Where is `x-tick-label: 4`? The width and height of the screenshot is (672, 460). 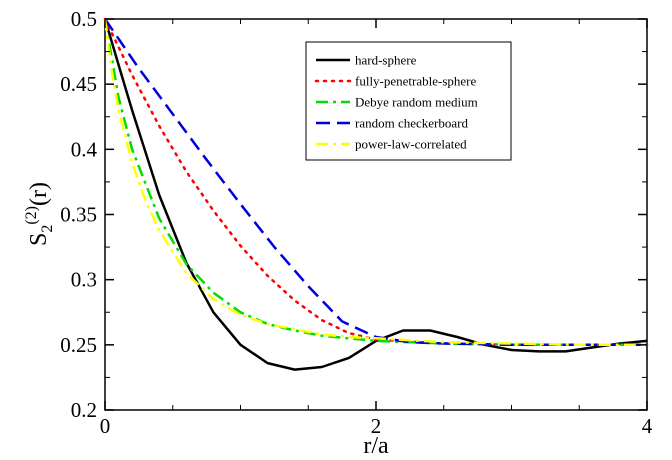 x-tick-label: 4 is located at coordinates (647, 426).